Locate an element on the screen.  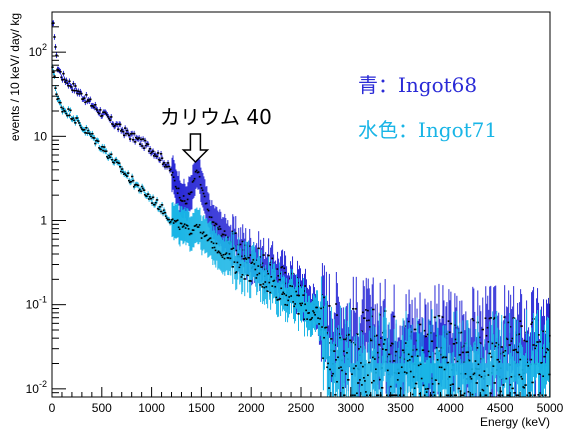
x-tick-label: 4500 is located at coordinates (500, 408).